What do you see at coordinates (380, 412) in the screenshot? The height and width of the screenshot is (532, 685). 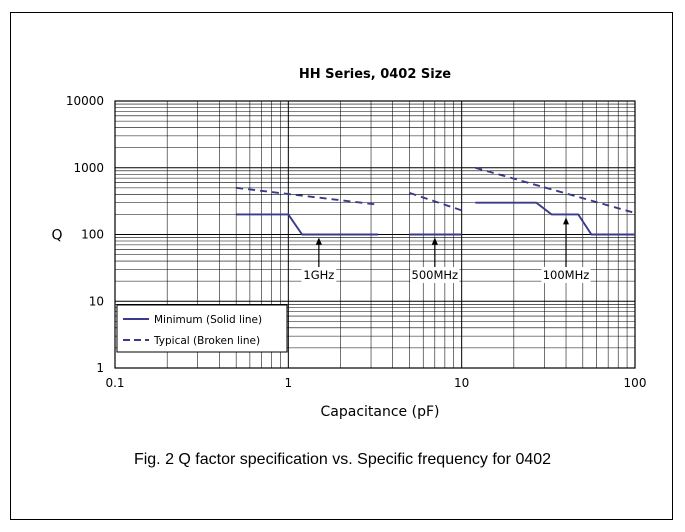 I see `x-axis-label: Capacitance (pF)` at bounding box center [380, 412].